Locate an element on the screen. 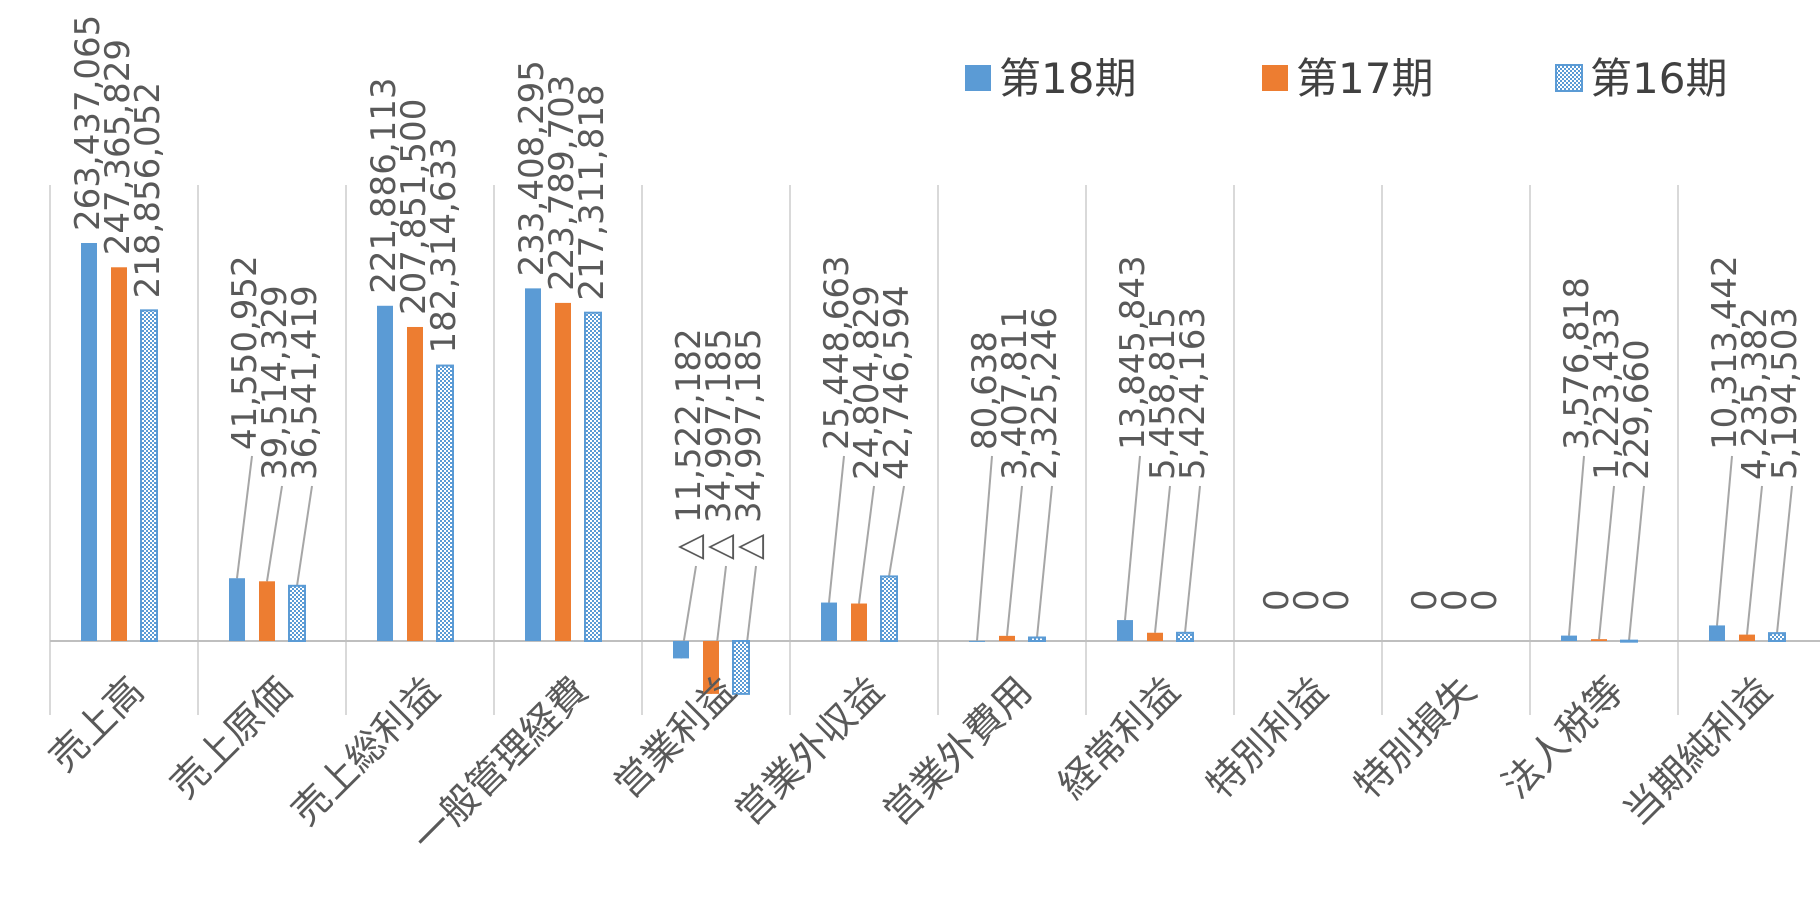  category-営業外収益: 営業外収益 is located at coordinates (809, 750).